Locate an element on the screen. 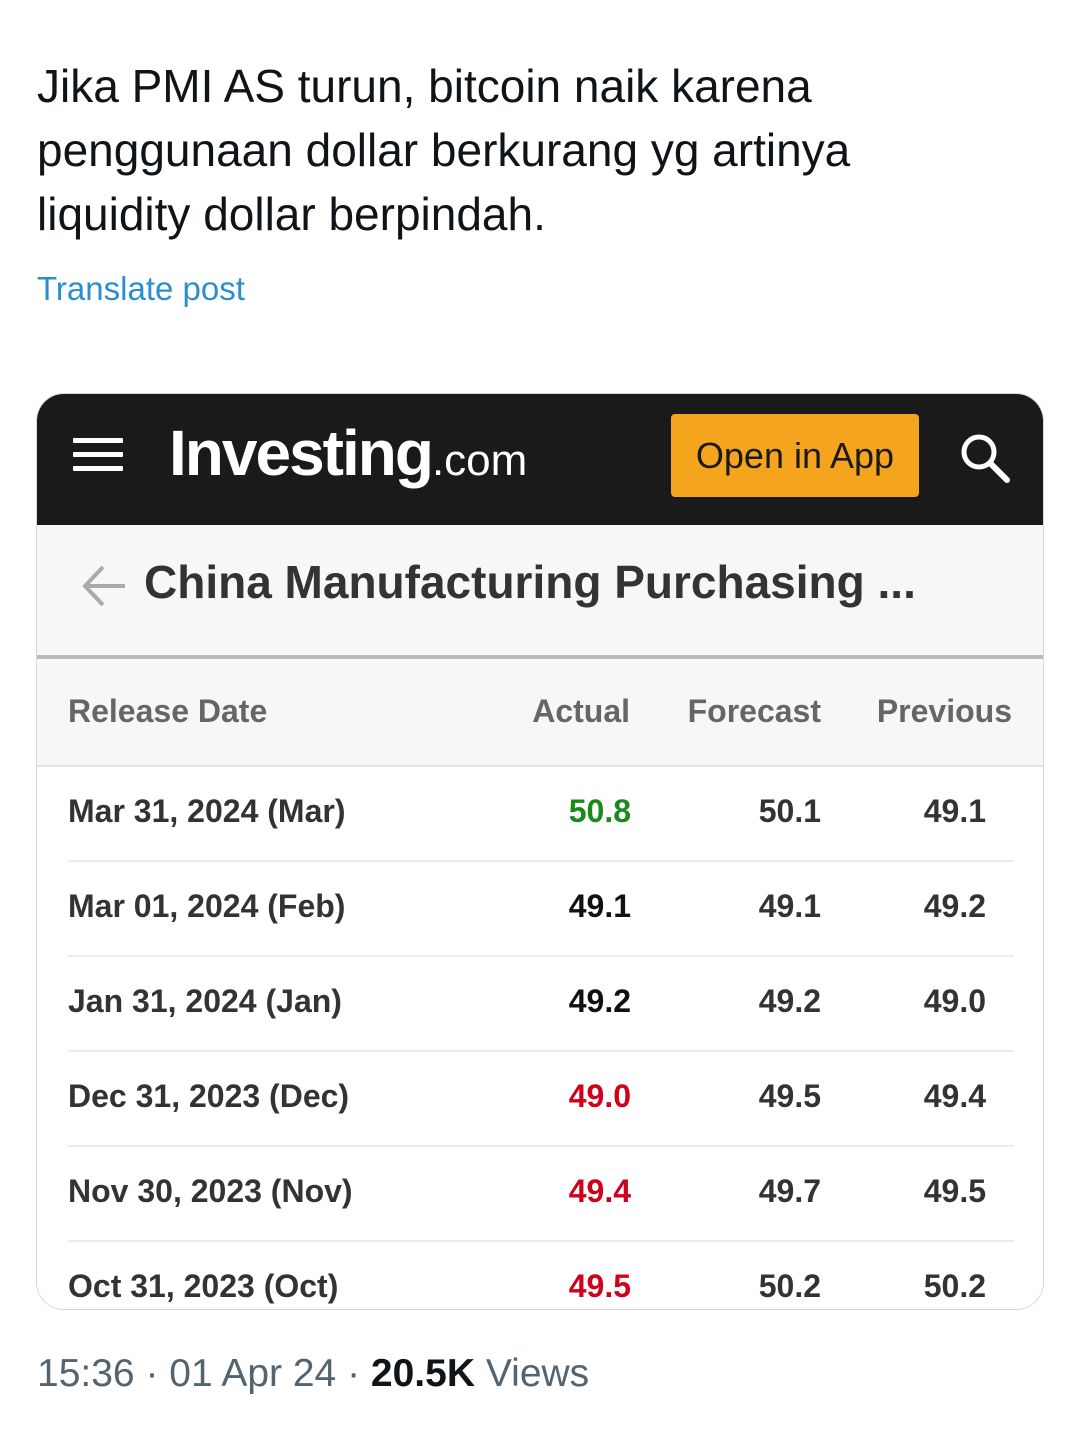  table-row: Oct 31, 2023 (Oct) 49.5 50.2 50.2 is located at coordinates (541, 1275).